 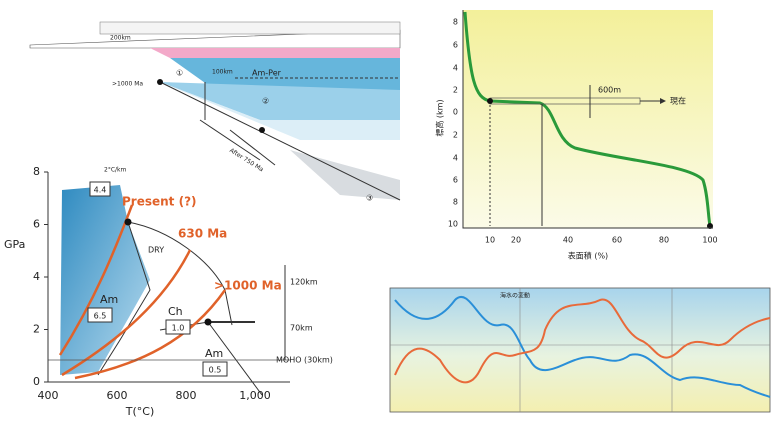 What do you see at coordinates (580, 350) in the screenshot?
I see `sea-level: 海水の変動` at bounding box center [580, 350].